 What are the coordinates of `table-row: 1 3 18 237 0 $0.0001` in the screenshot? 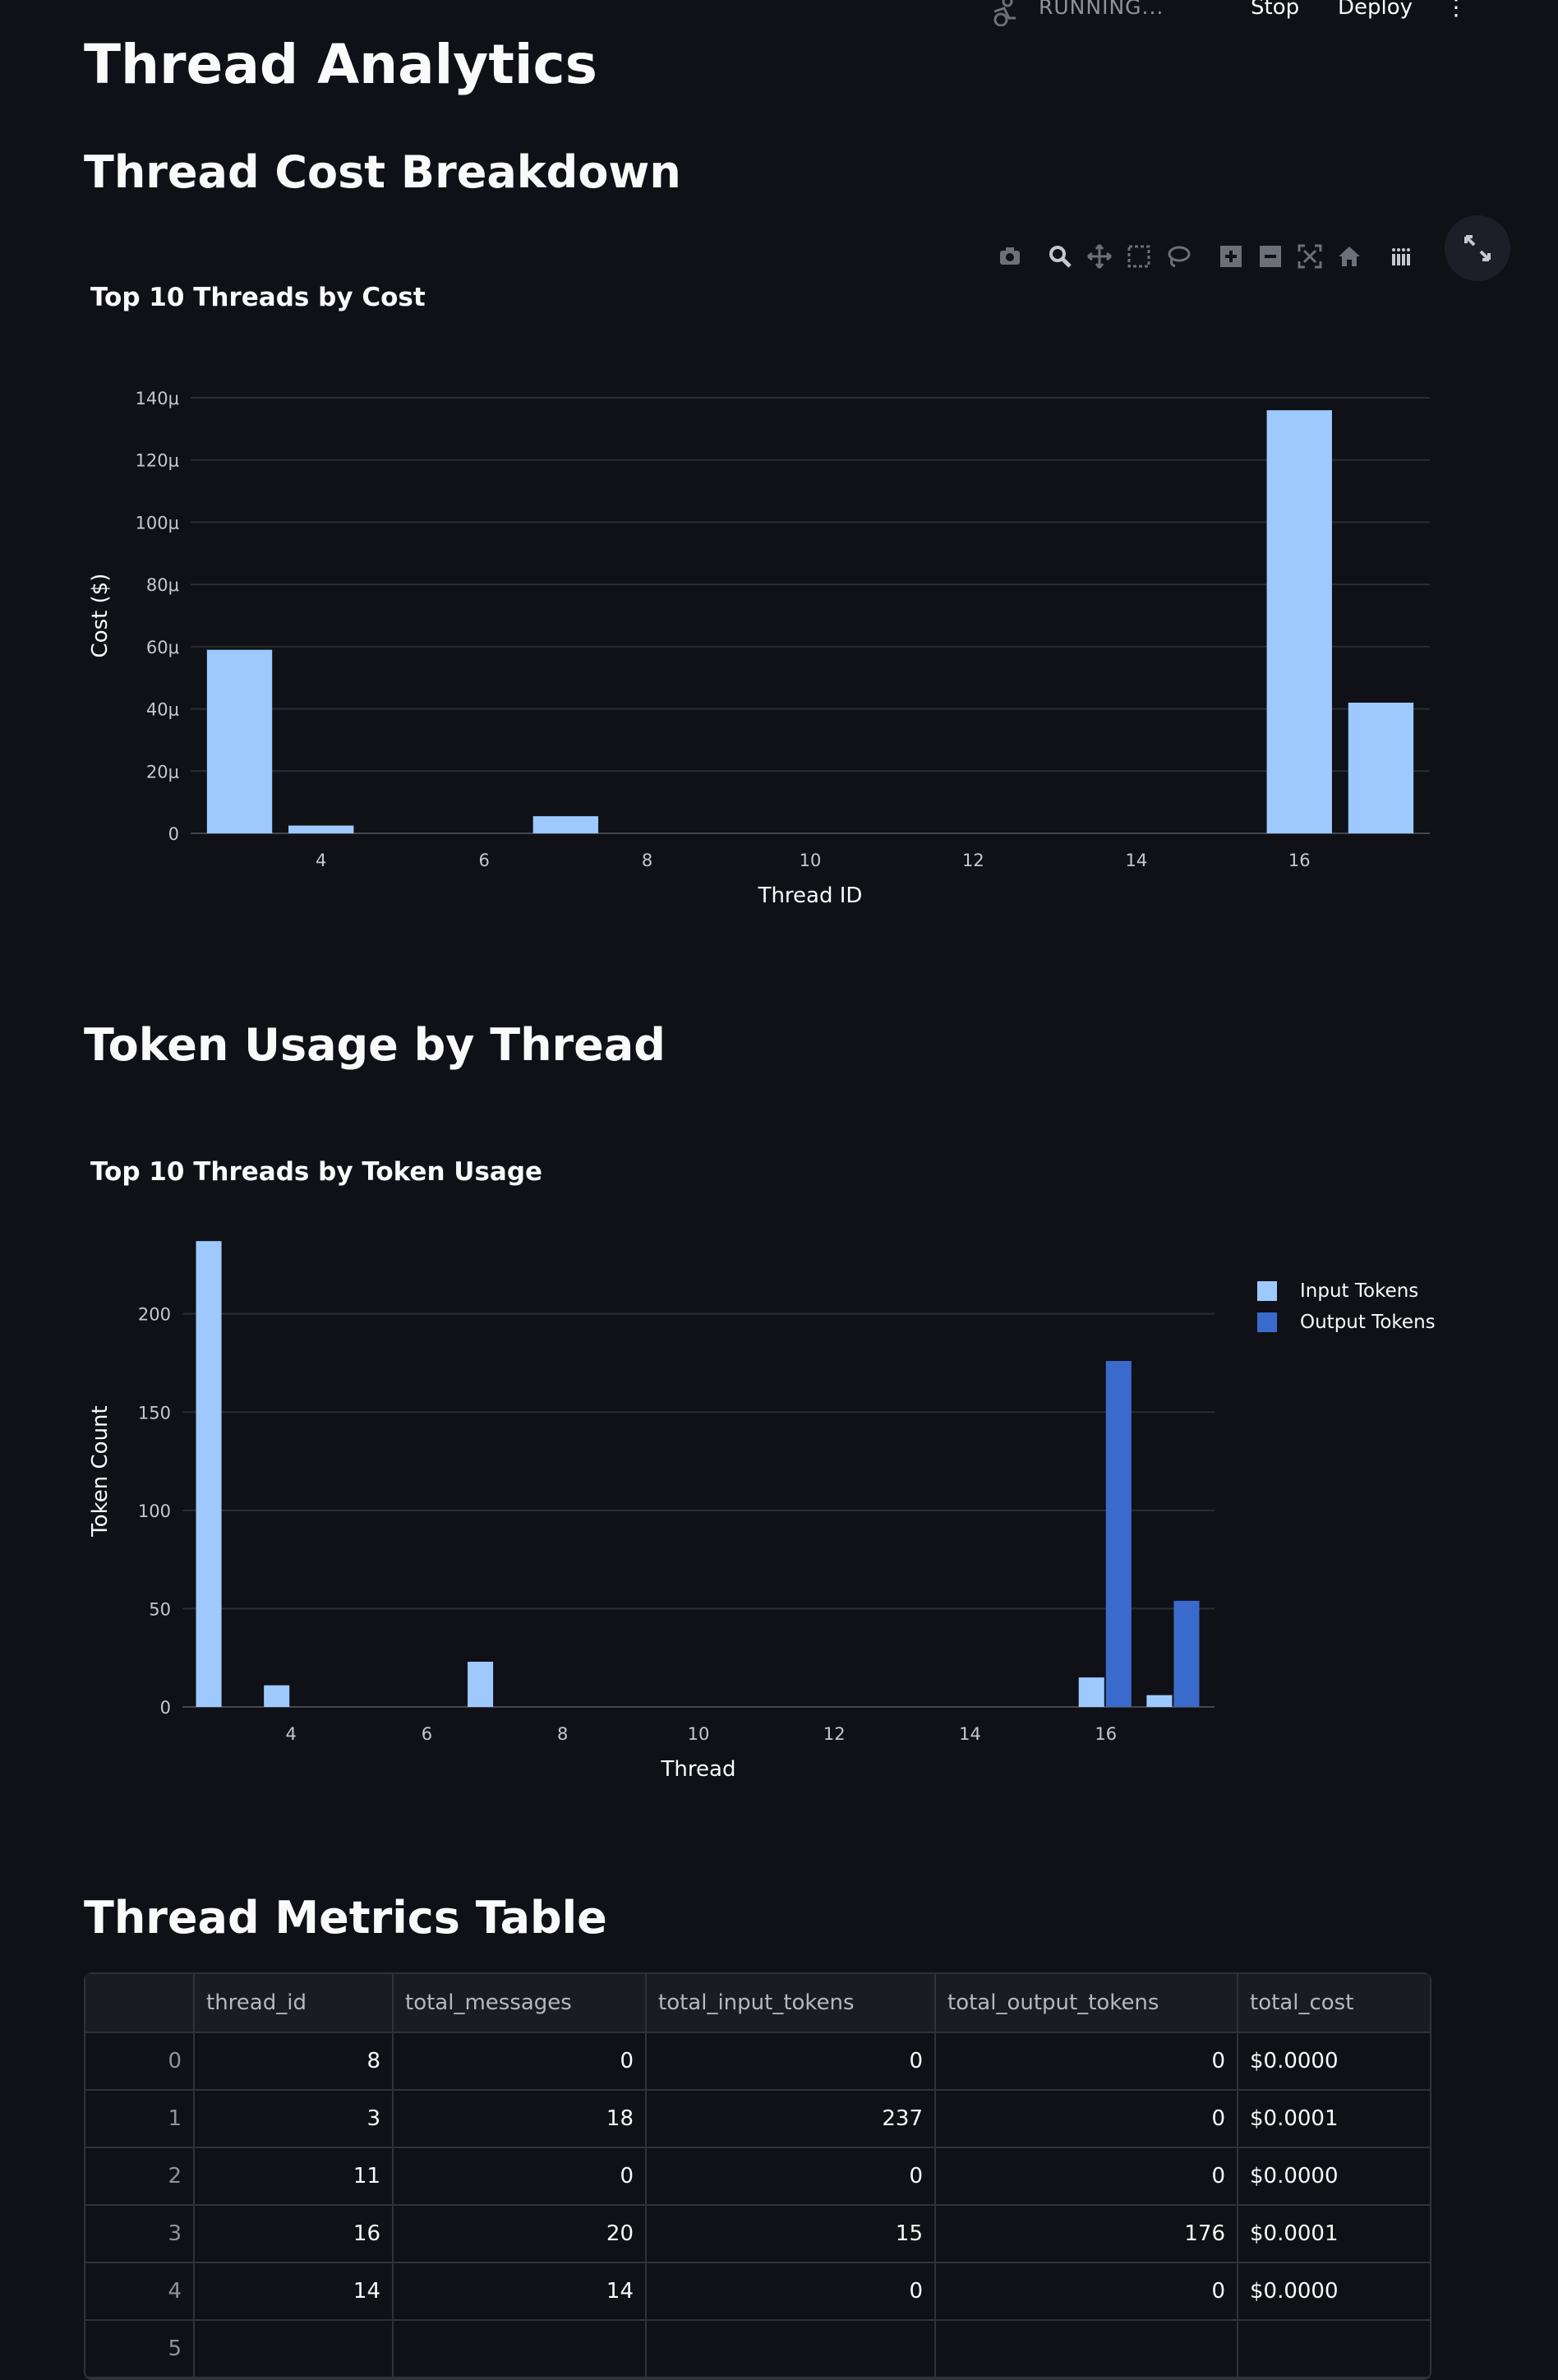 It's located at (757, 2119).